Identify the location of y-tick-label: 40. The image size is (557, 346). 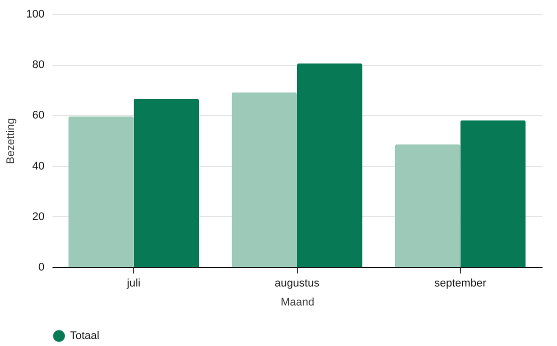
(38, 166).